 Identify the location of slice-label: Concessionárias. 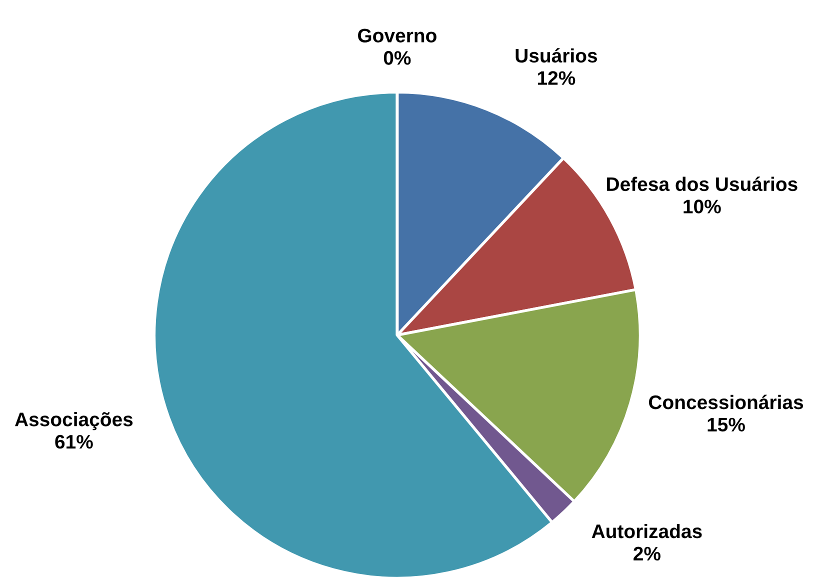
(726, 402).